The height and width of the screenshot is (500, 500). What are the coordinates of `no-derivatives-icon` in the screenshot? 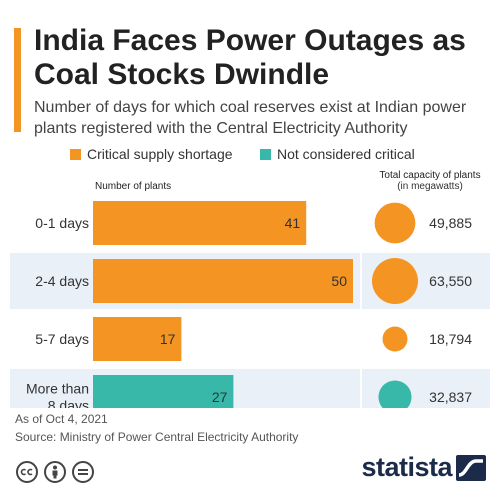 It's located at (83, 472).